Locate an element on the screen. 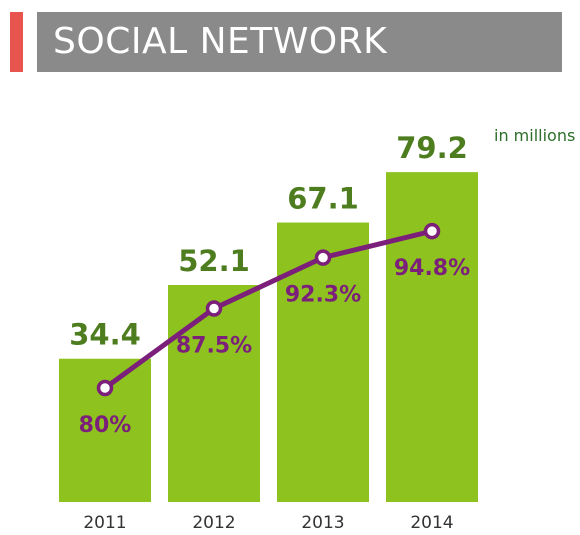  percent-label: 92.3% is located at coordinates (323, 295).